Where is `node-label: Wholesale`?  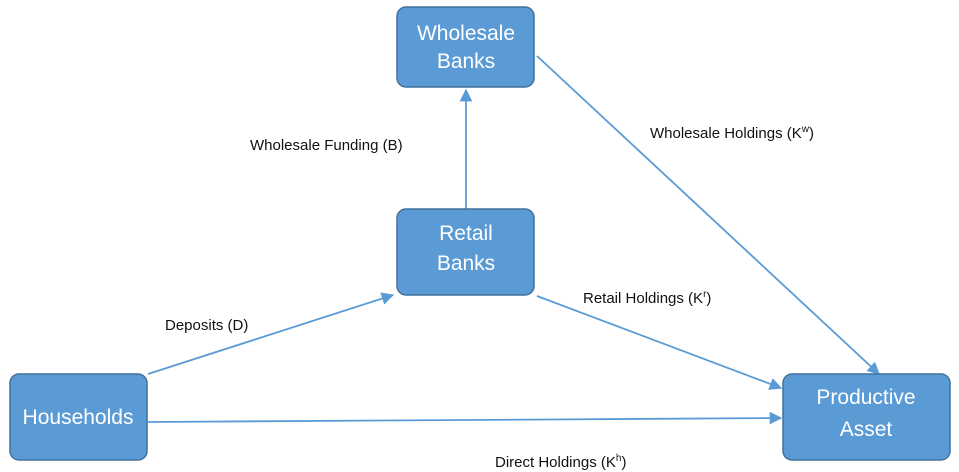 node-label: Wholesale is located at coordinates (466, 33).